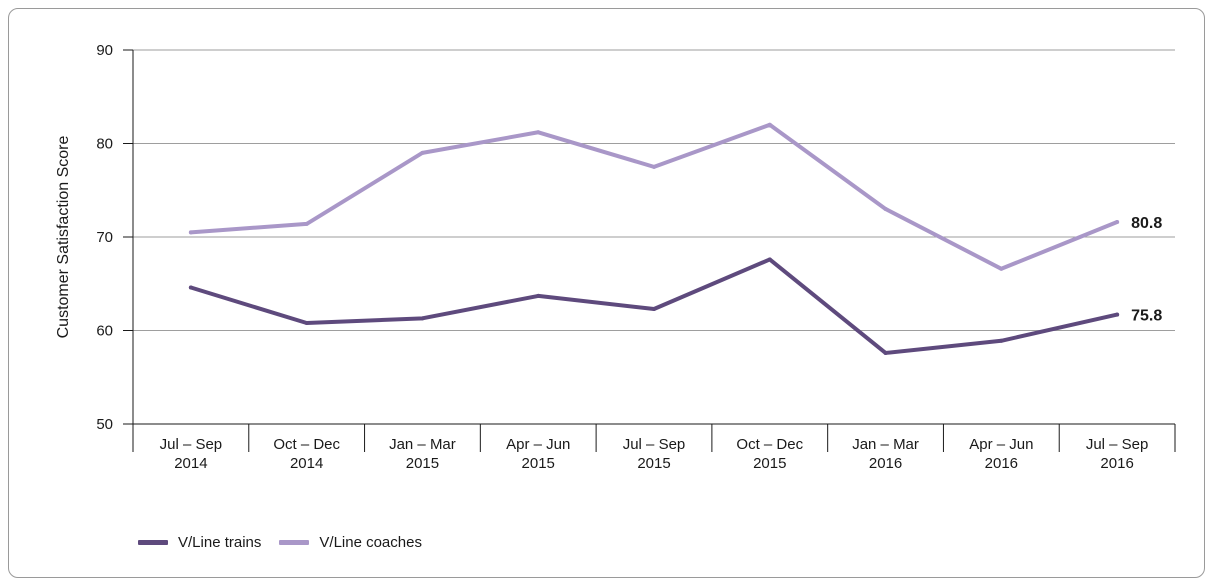 Image resolution: width=1215 pixels, height=578 pixels. What do you see at coordinates (114, 237) in the screenshot?
I see `y-tick-labels: 50 60 70 80 90` at bounding box center [114, 237].